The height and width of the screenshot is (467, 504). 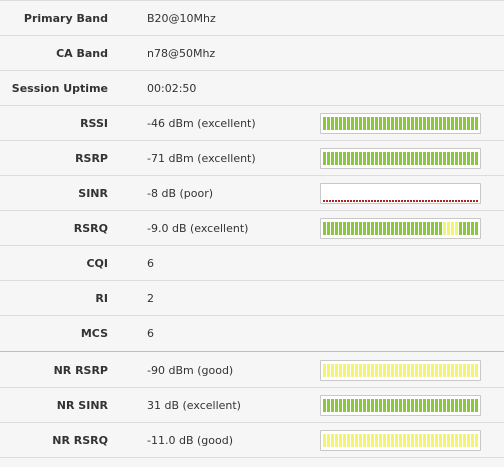 I want to click on mcs-label: MCS, so click(x=94, y=333).